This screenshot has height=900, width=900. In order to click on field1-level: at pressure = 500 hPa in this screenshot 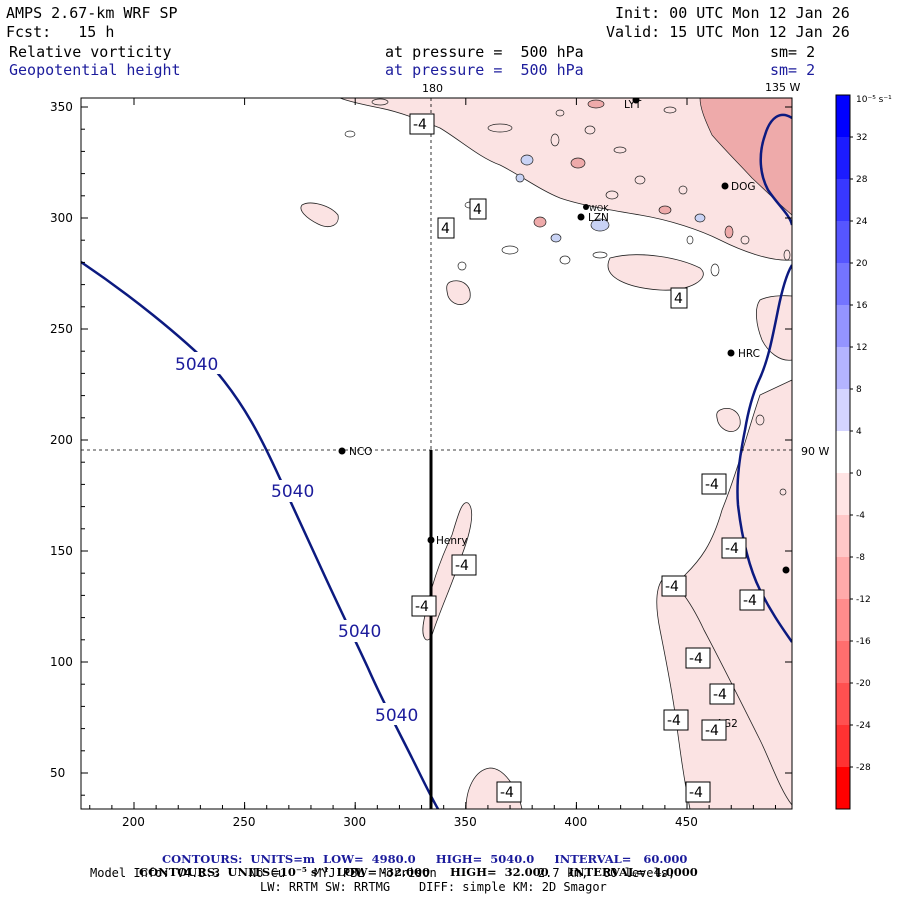, I will do `click(484, 52)`.